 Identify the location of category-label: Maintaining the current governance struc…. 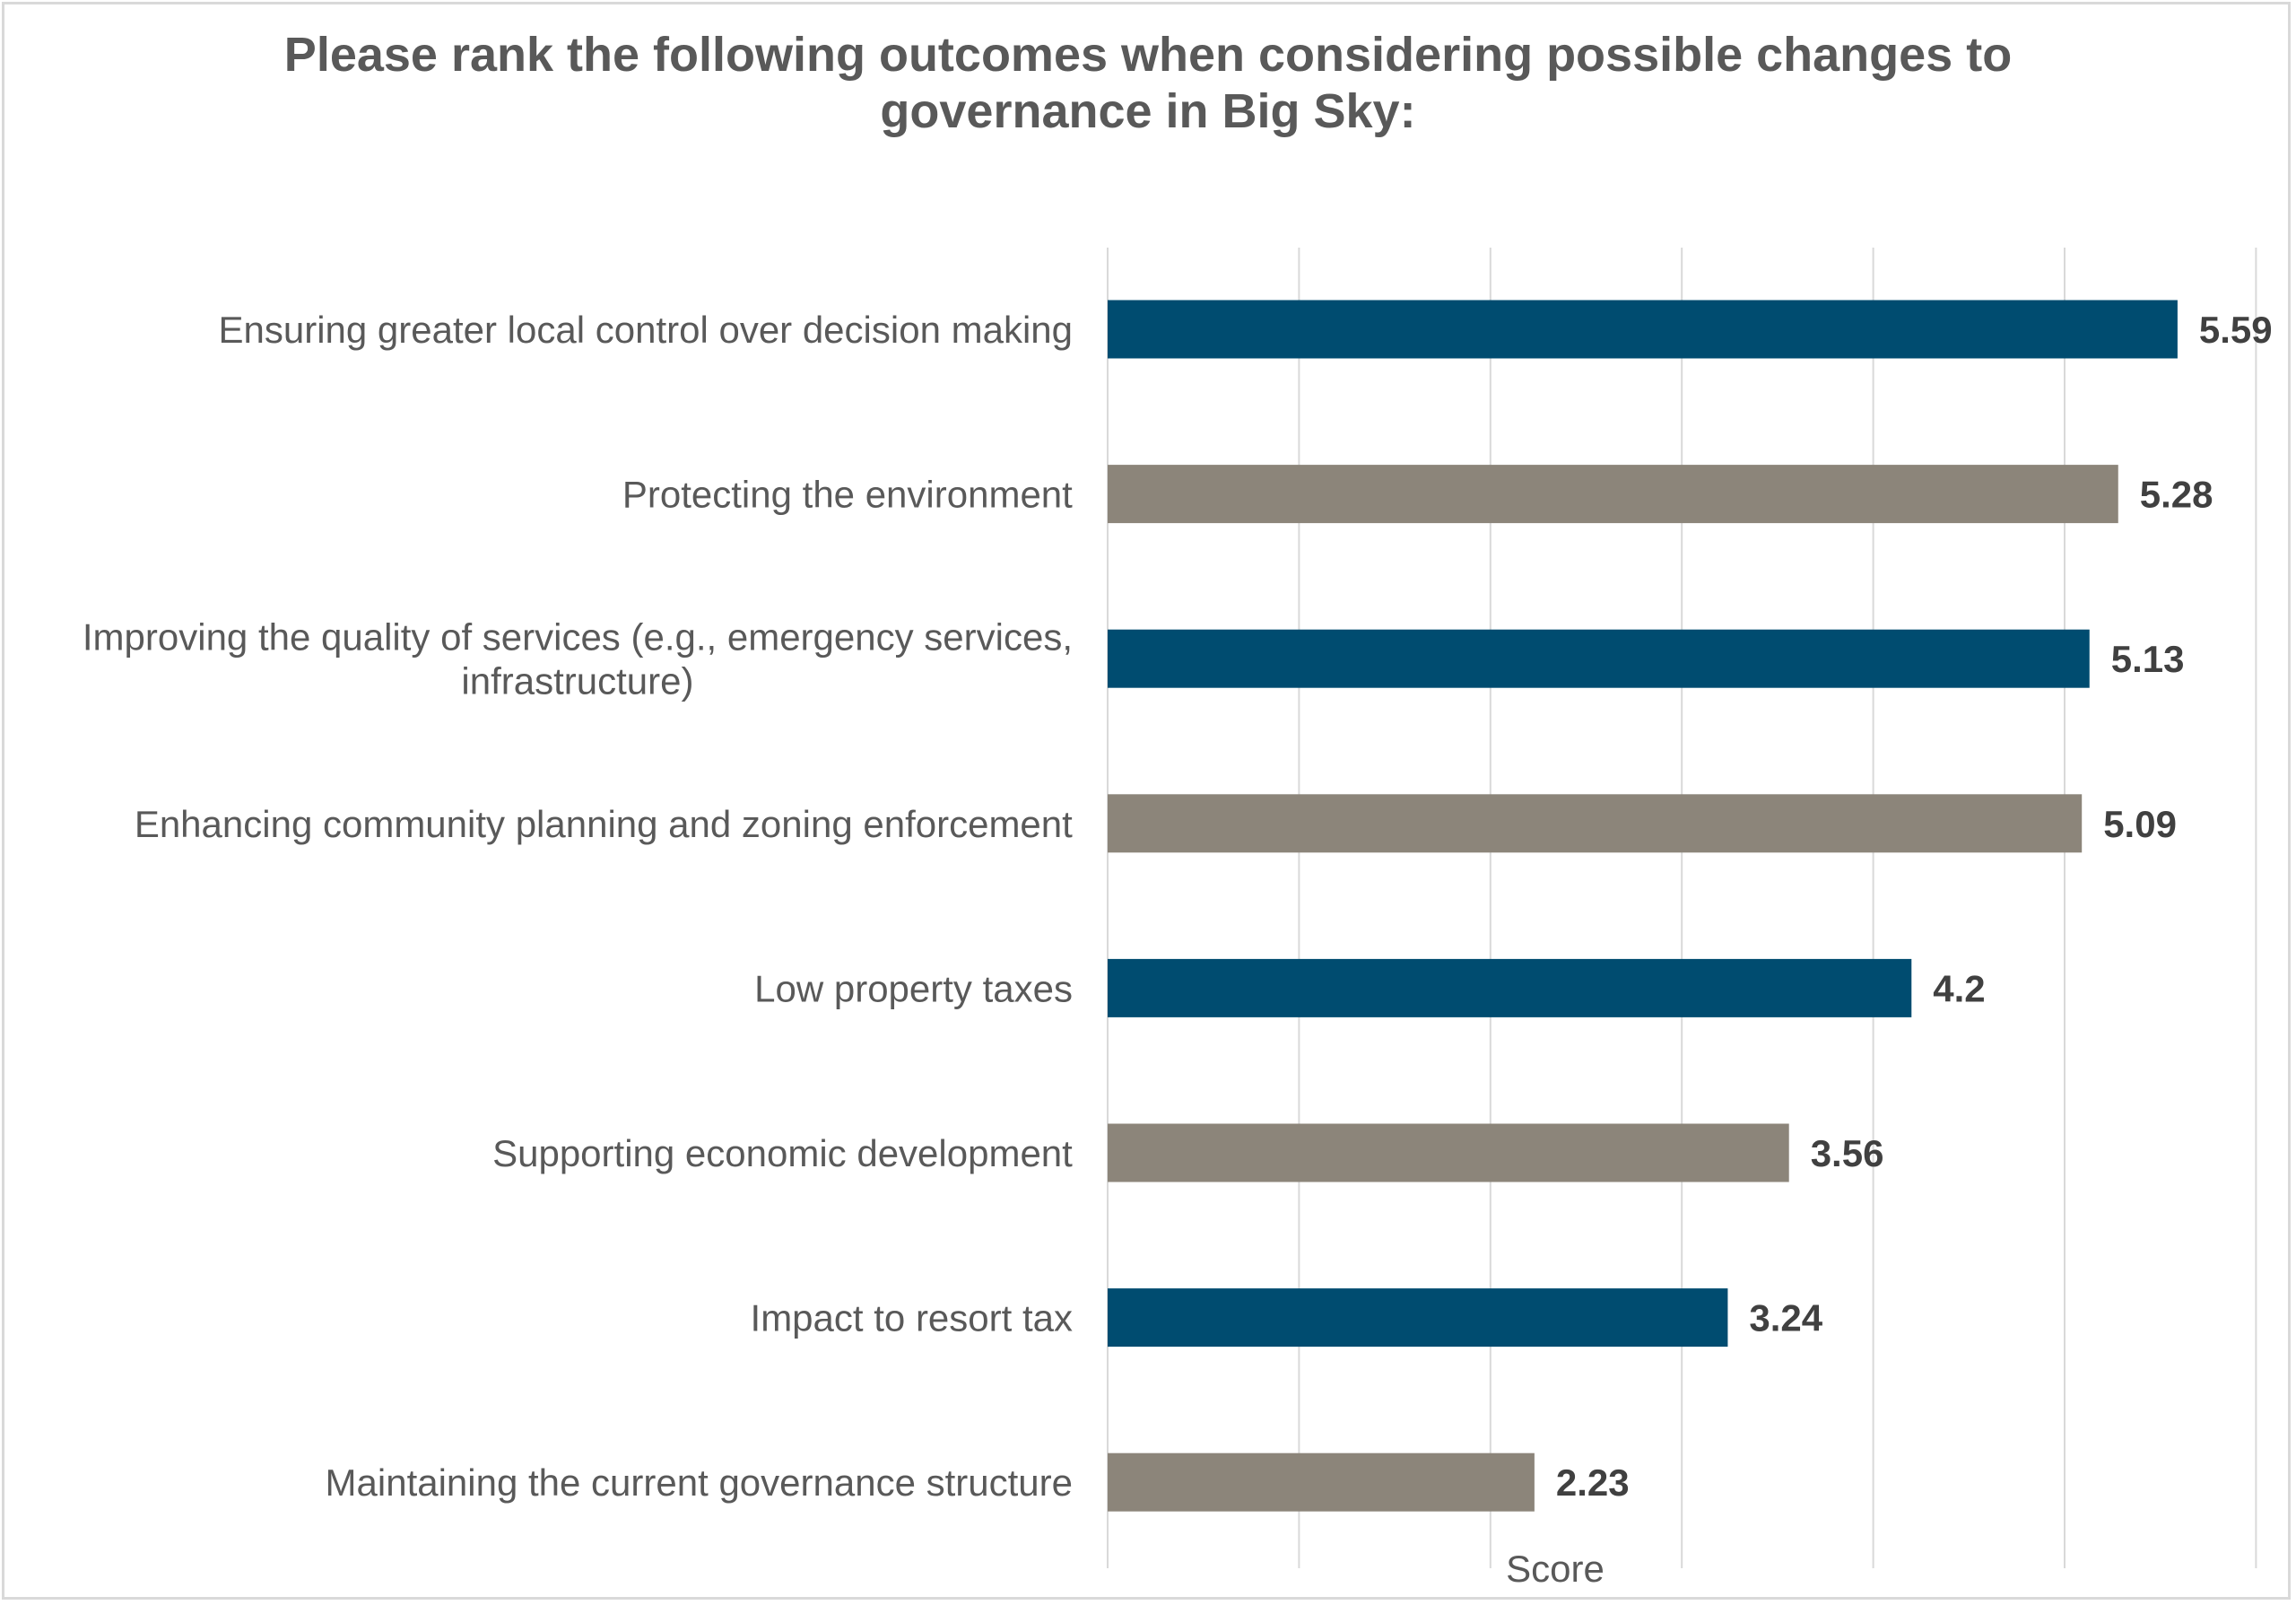
(699, 1482).